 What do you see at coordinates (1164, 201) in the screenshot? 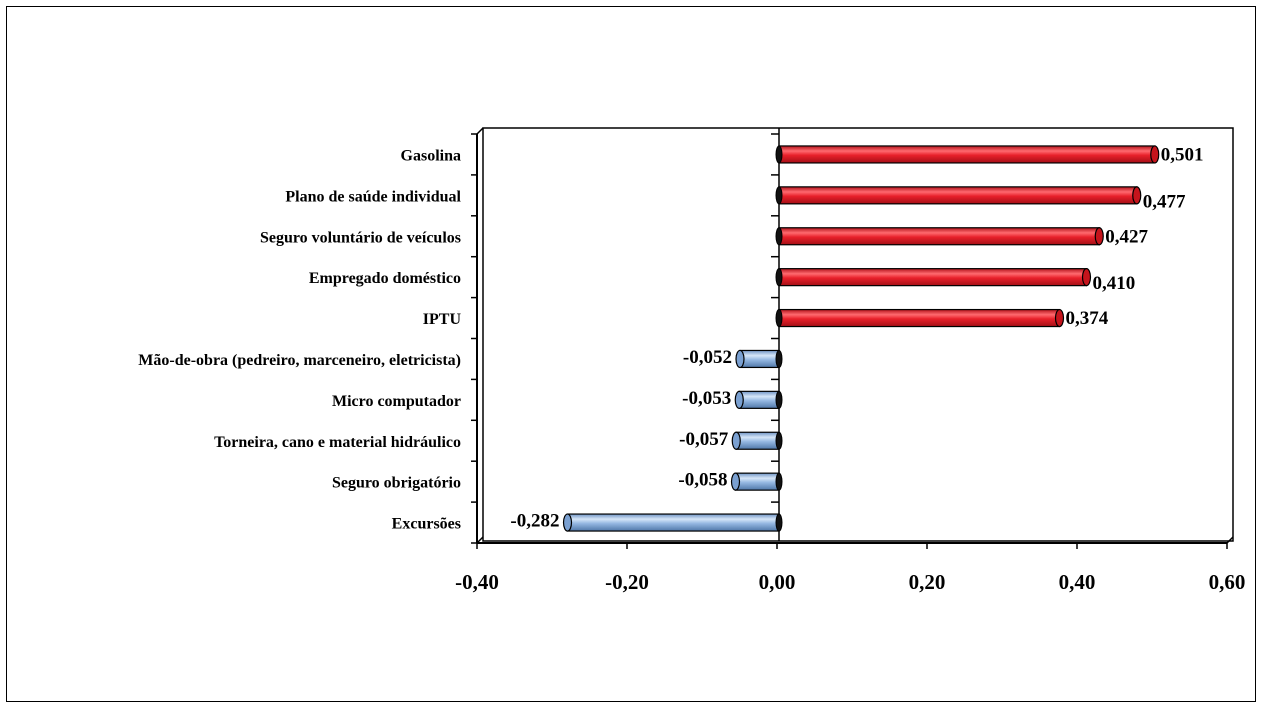
I see `data-label: 0,477` at bounding box center [1164, 201].